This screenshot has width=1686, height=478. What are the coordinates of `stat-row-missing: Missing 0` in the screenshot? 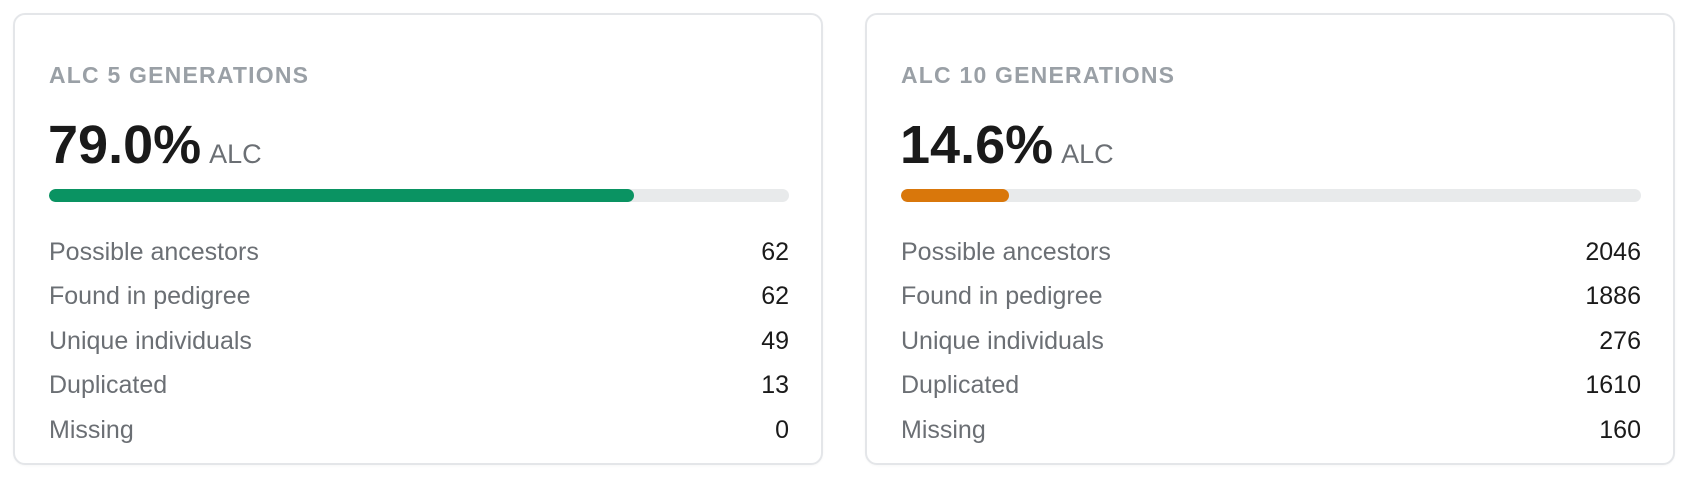 It's located at (419, 430).